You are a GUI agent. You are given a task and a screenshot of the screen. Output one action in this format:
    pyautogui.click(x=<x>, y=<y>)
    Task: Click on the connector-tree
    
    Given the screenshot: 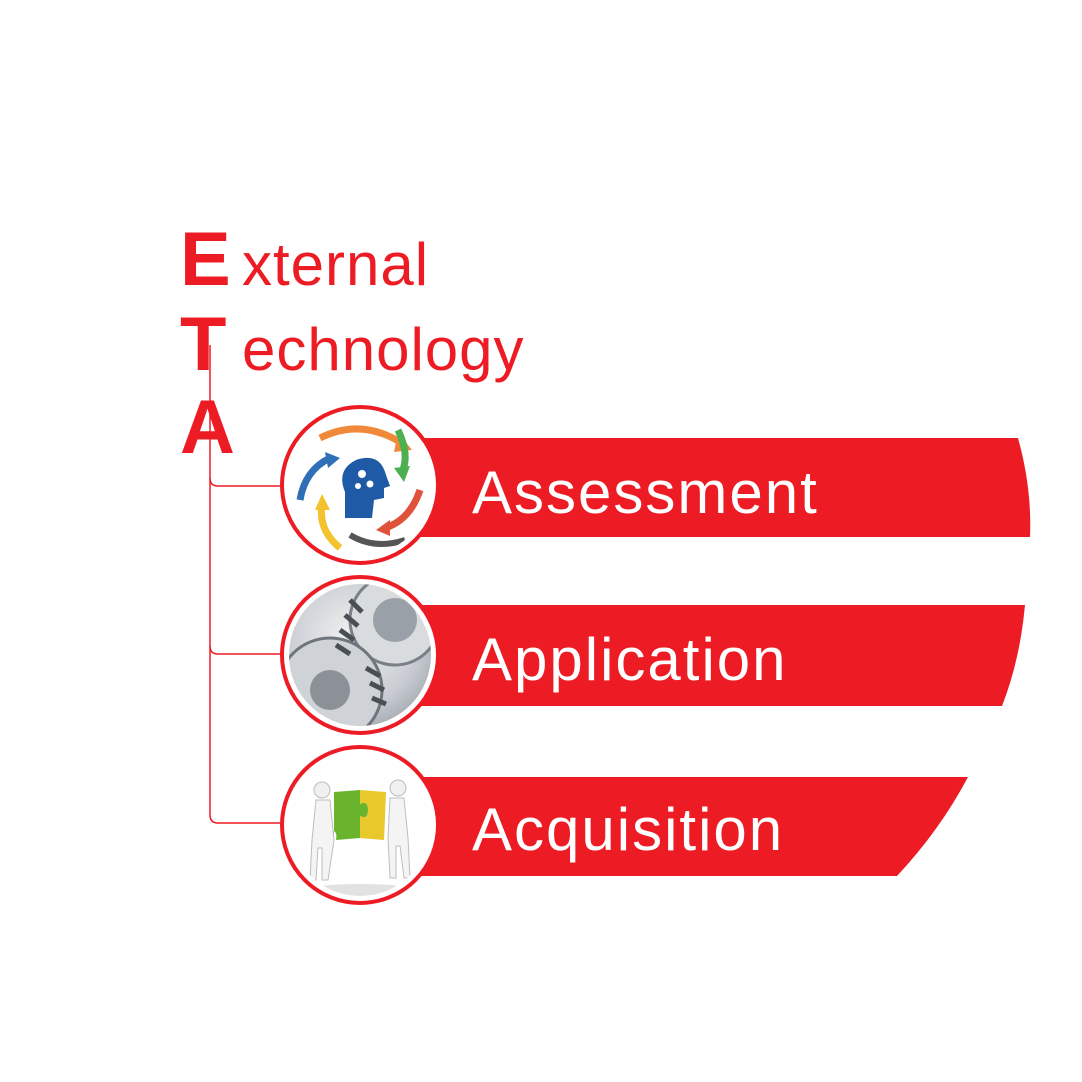 What is the action you would take?
    pyautogui.click(x=249, y=584)
    